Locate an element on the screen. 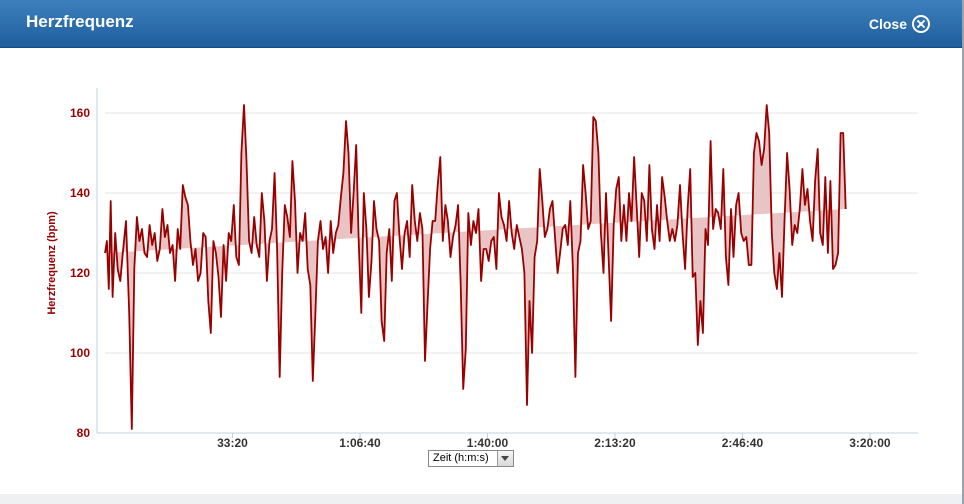 The width and height of the screenshot is (964, 504). x-tick-label: 2:46:40 is located at coordinates (743, 443).